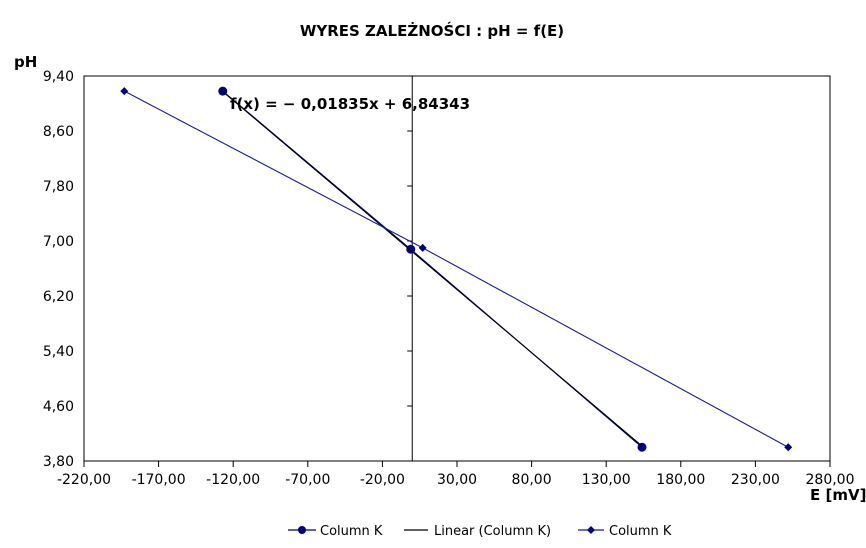 The image size is (866, 548). I want to click on x-tick-label: 30,00, so click(457, 480).